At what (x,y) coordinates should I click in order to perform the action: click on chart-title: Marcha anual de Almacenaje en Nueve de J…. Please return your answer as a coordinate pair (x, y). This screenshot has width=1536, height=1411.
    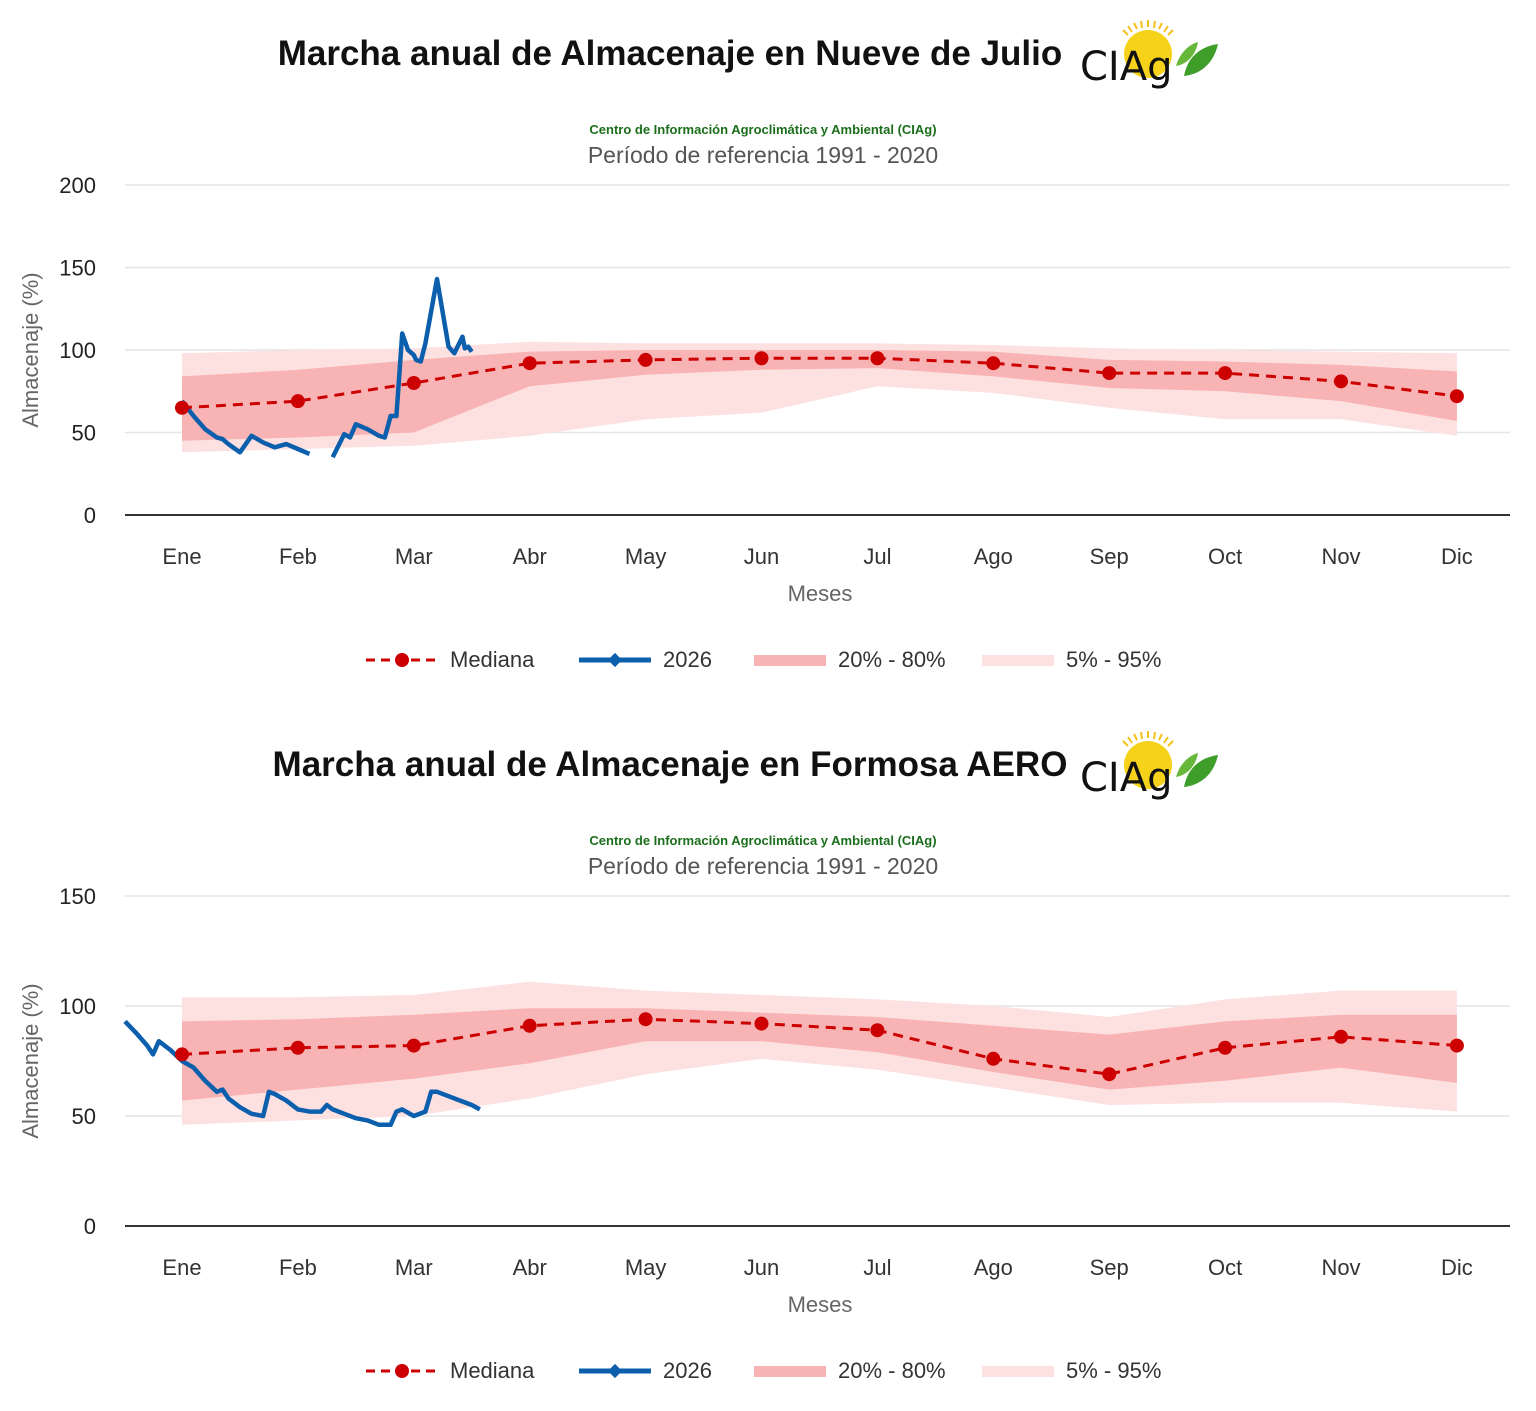
    Looking at the image, I should click on (670, 53).